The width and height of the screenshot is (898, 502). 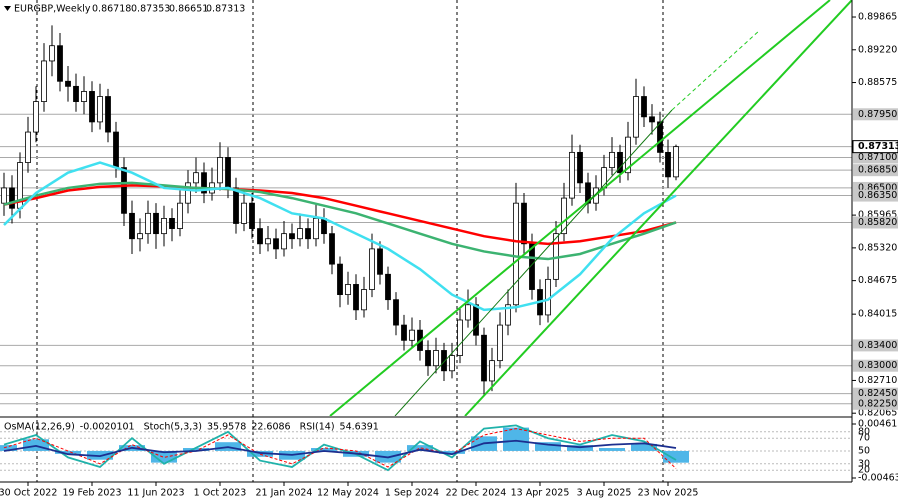 What do you see at coordinates (28, 493) in the screenshot?
I see `x-tick-label: 30 Oct 2022` at bounding box center [28, 493].